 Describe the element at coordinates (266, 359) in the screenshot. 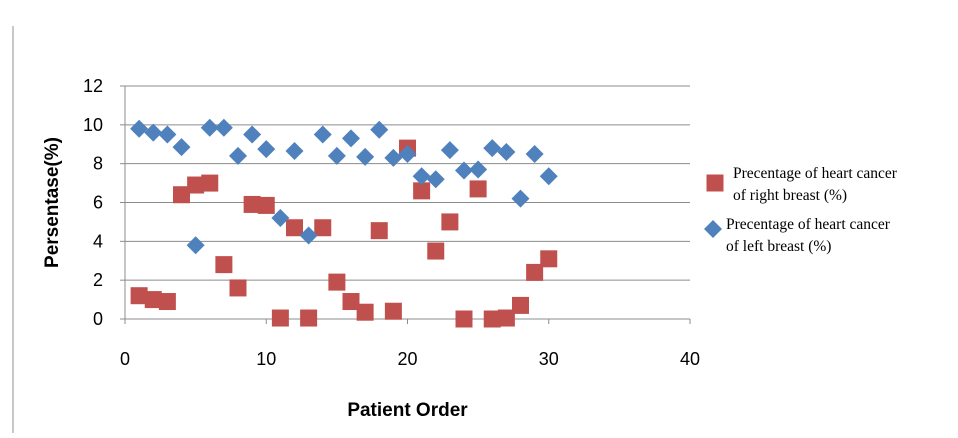

I see `x-tick-label-1: 10` at that location.